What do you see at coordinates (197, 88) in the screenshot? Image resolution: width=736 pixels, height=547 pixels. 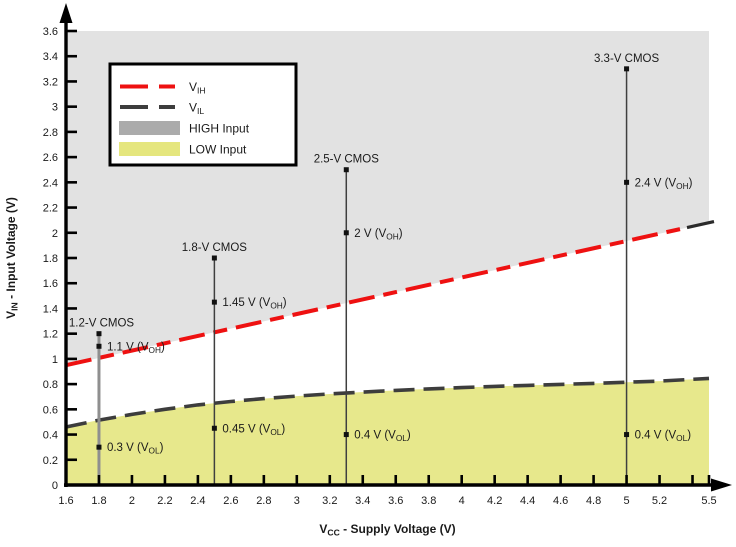 I see `legend-item-label: VIH` at bounding box center [197, 88].